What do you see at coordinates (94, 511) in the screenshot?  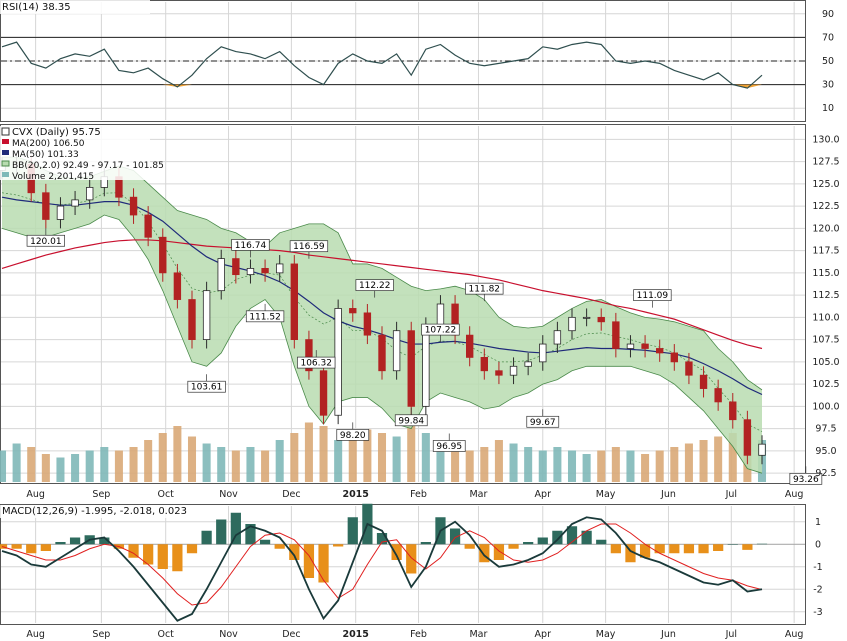 I see `macd-legend-label: MACD(12,26,9) -1.995, -2.018, 0.023` at bounding box center [94, 511].